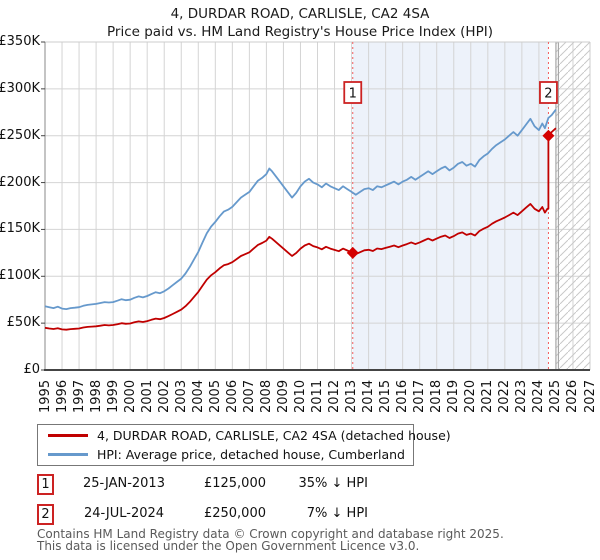  What do you see at coordinates (79, 396) in the screenshot?
I see `x-tick-label: 1997` at bounding box center [79, 396].